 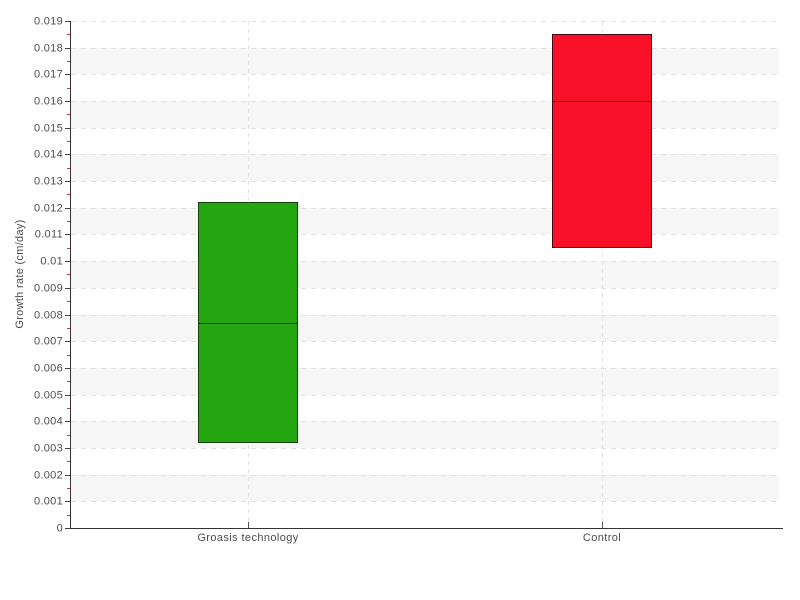 What do you see at coordinates (48, 234) in the screenshot?
I see `y-tick-label: 0.011` at bounding box center [48, 234].